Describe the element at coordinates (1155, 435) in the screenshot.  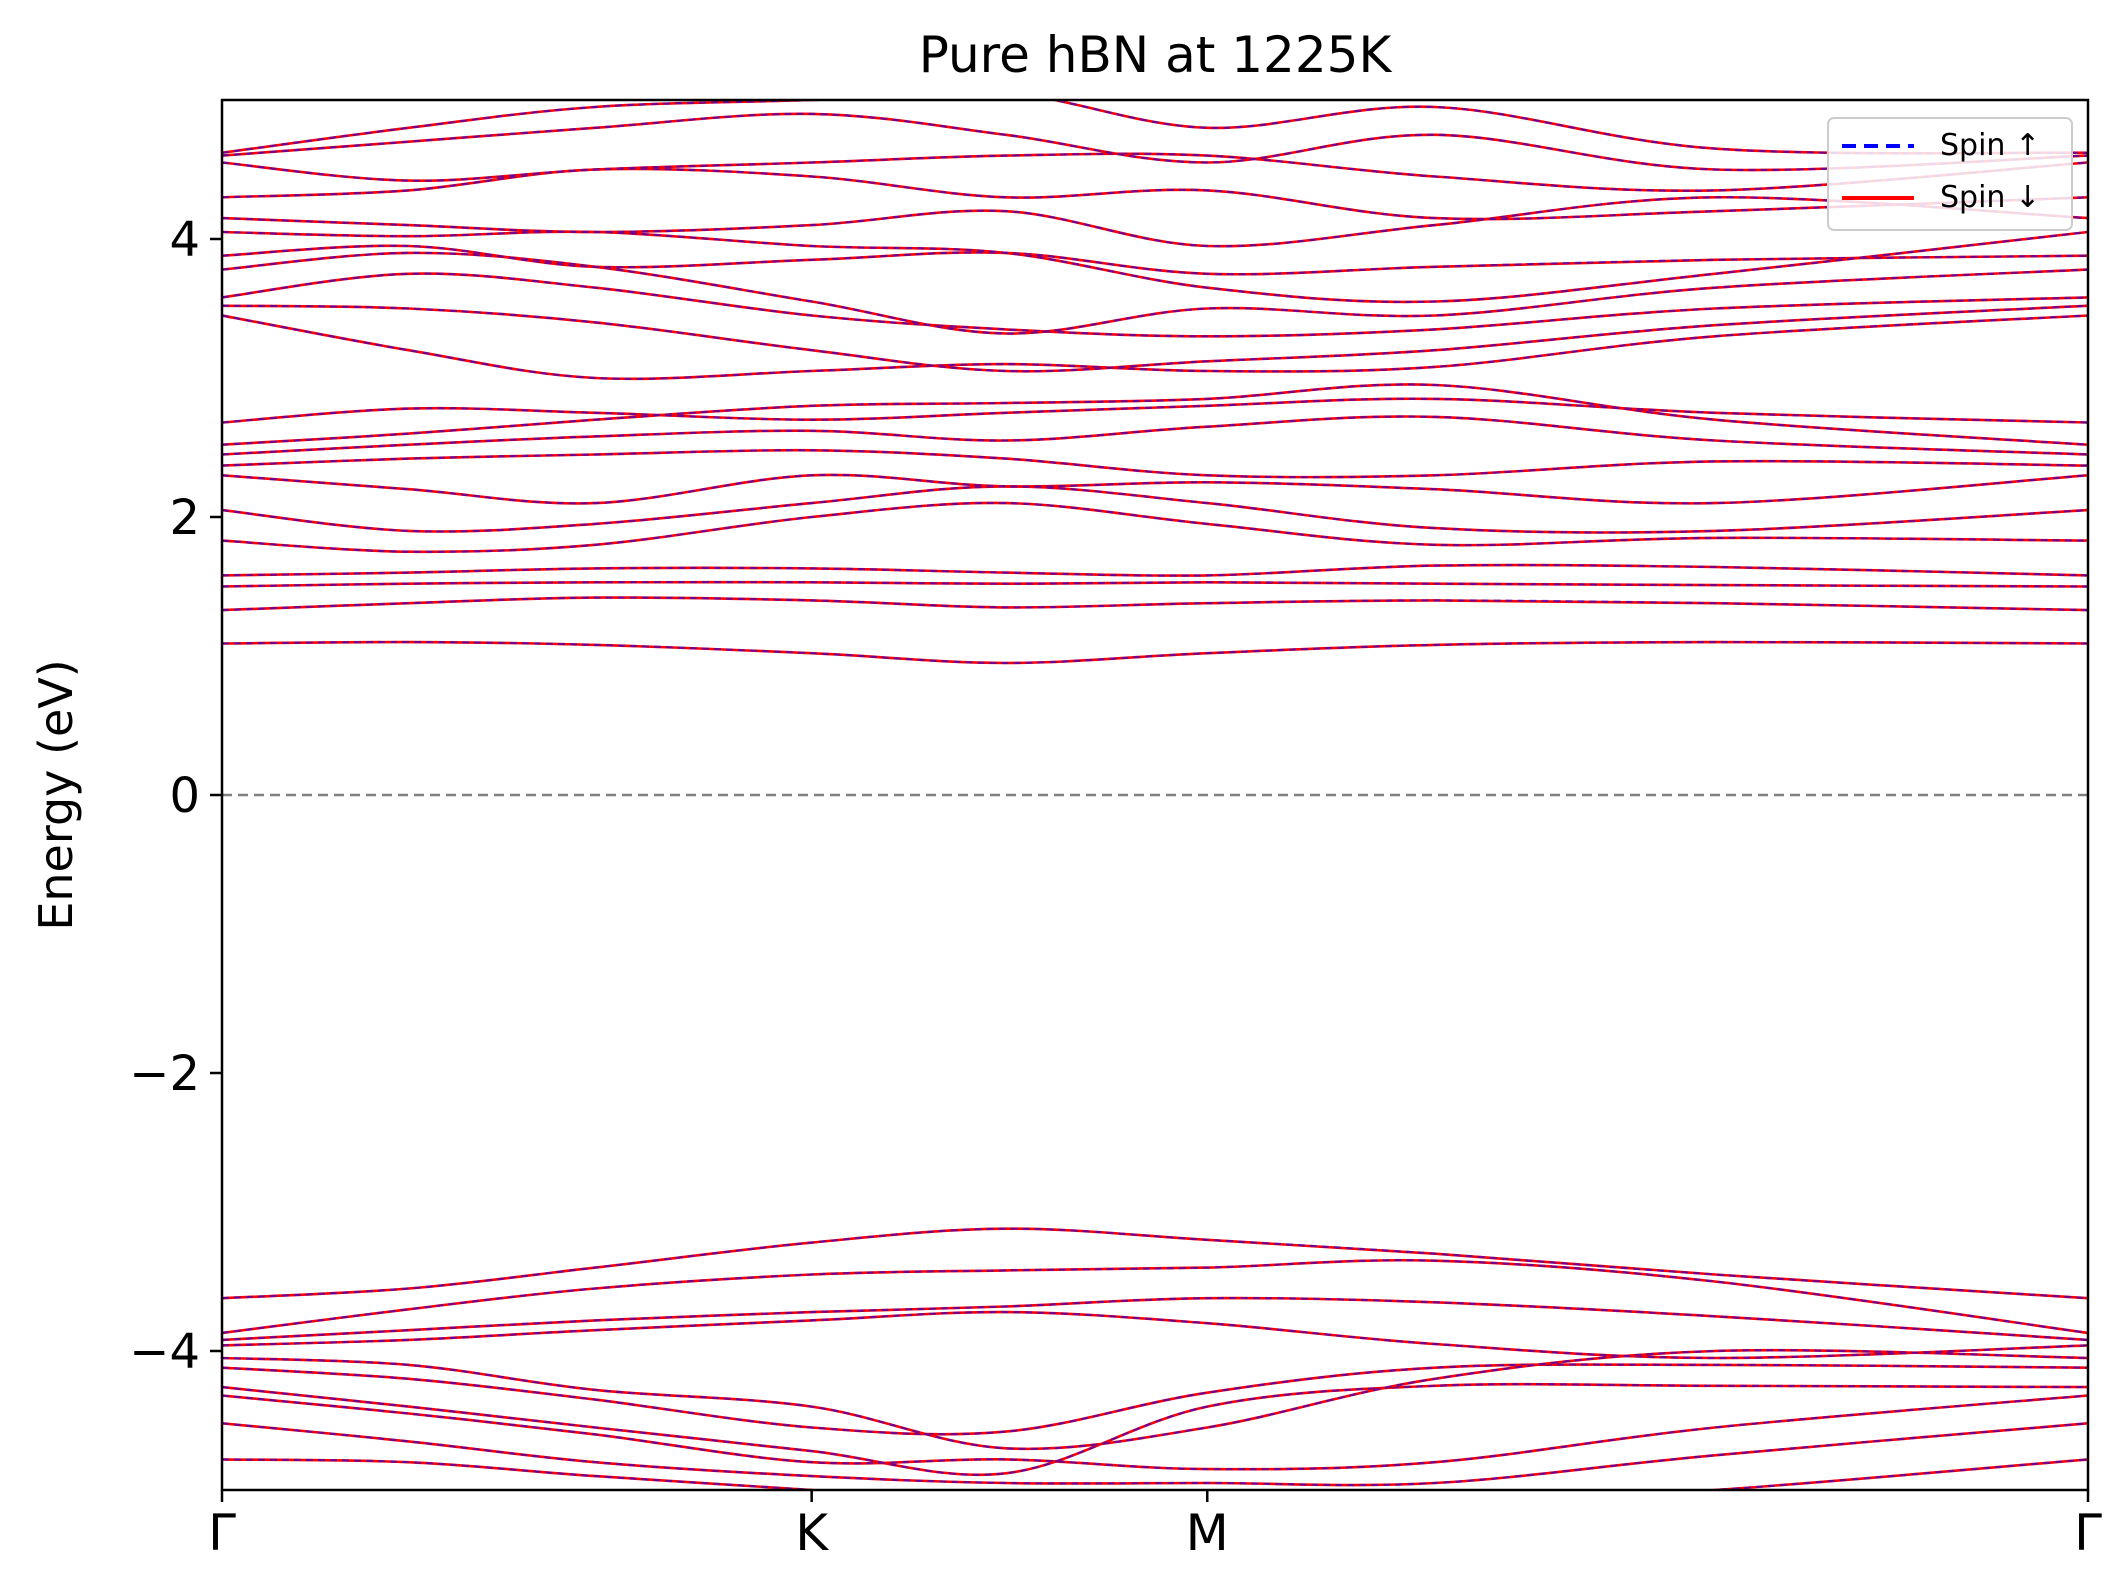
I see `band-18-spin-up-line` at that location.